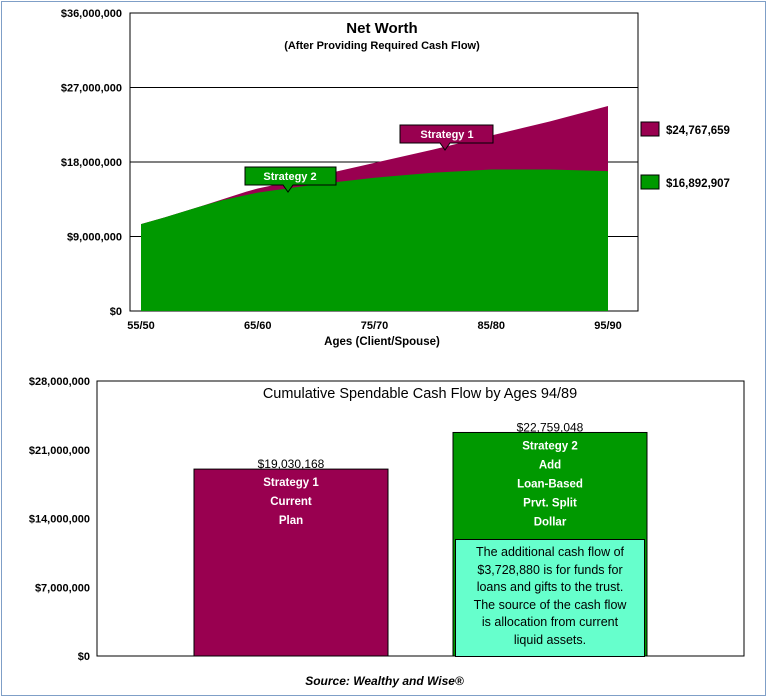 This screenshot has height=699, width=769. What do you see at coordinates (94, 238) in the screenshot?
I see `y-tick-label: $9,000,000` at bounding box center [94, 238].